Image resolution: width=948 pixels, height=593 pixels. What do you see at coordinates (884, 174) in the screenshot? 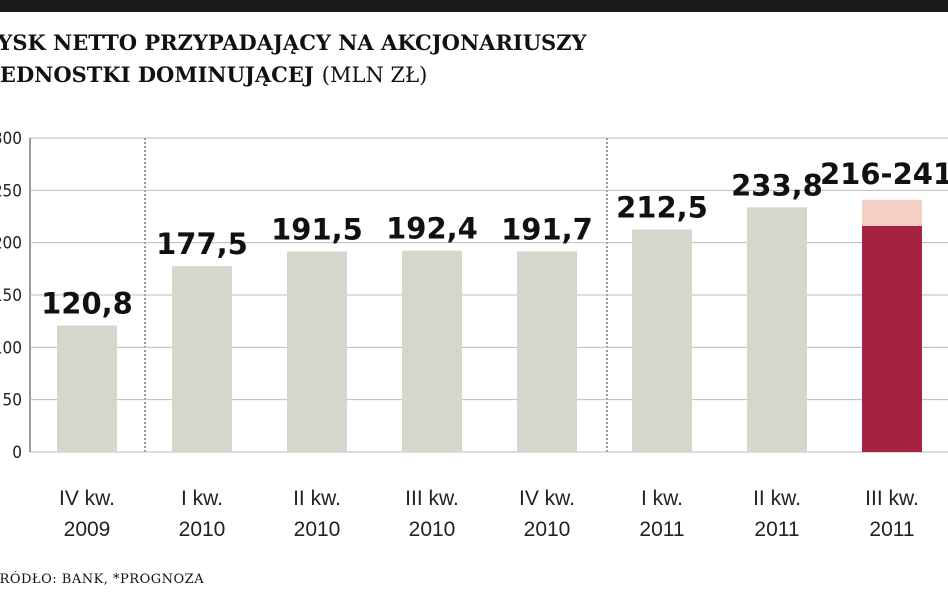
I see `value-label: 216-241` at bounding box center [884, 174].